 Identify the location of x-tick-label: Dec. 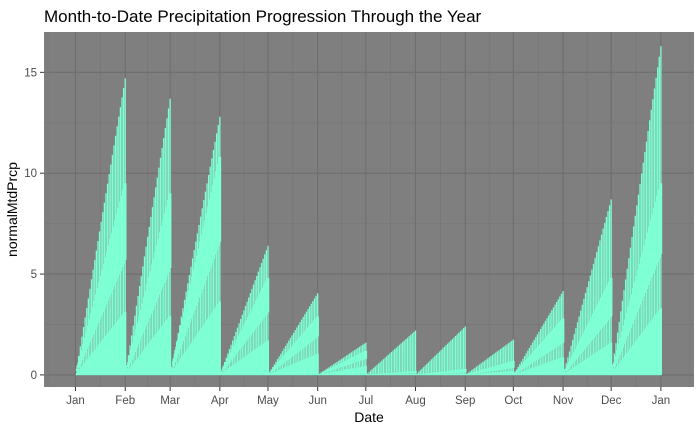
(611, 401).